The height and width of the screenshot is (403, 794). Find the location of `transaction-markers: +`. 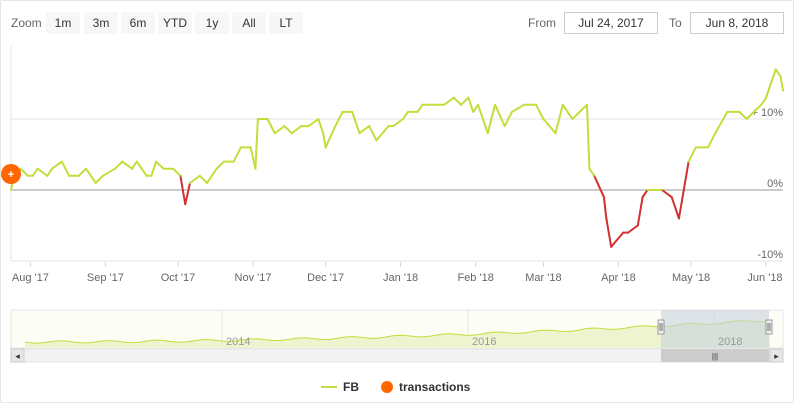

transaction-markers: + is located at coordinates (11, 174).